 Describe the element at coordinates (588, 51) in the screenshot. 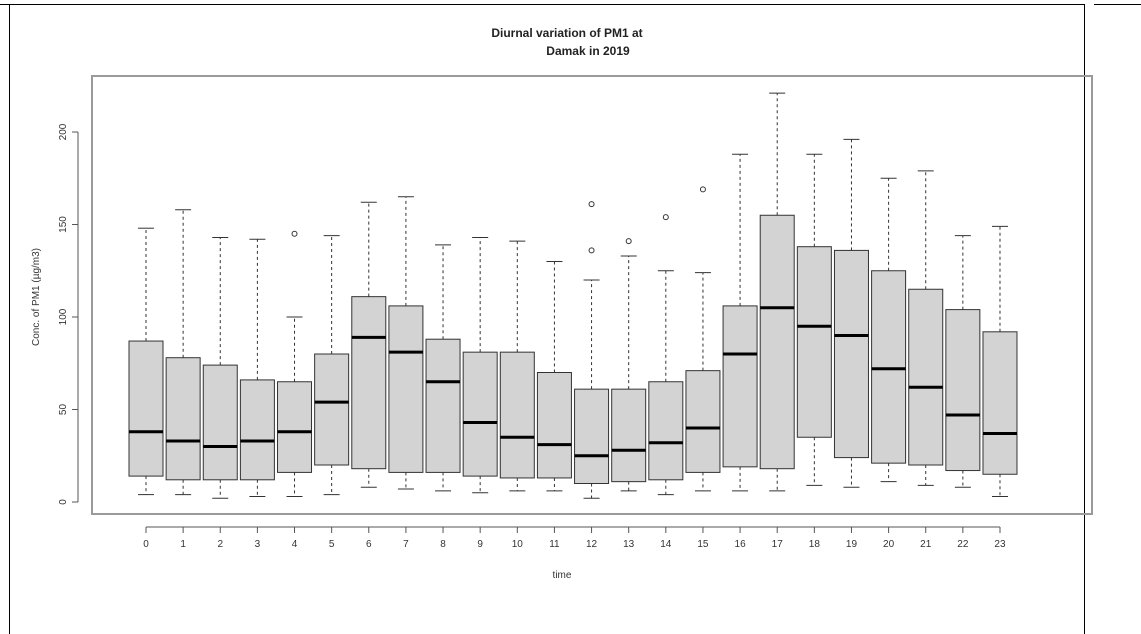

I see `chart-subtitle: Damak in 2019` at that location.